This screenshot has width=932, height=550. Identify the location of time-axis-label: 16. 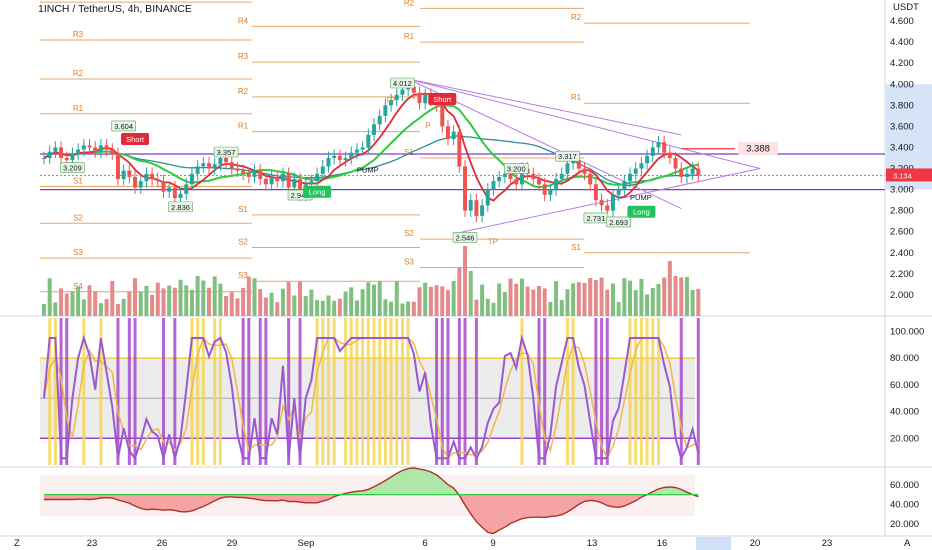
(662, 543).